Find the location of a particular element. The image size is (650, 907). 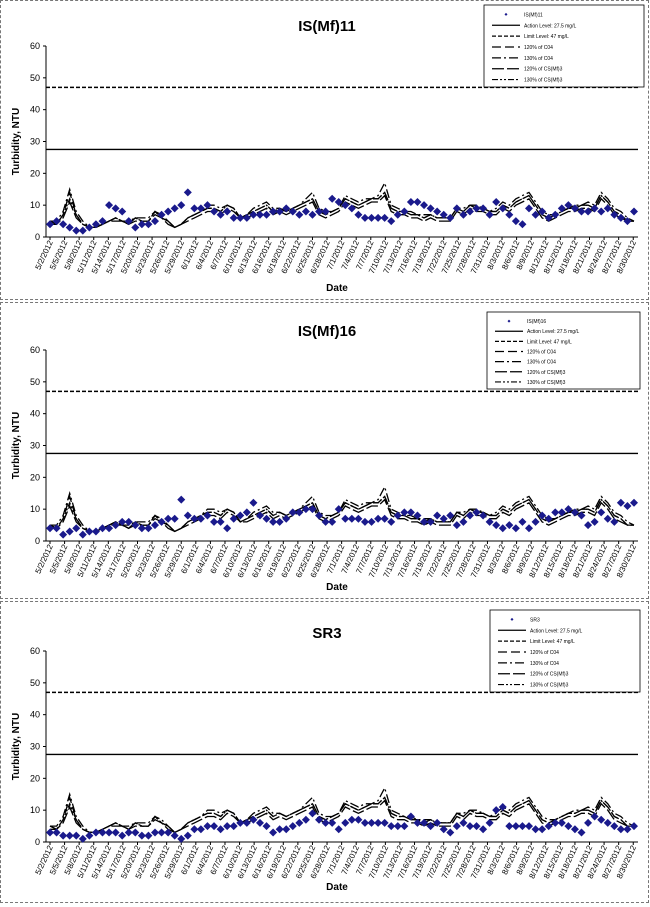

y-tick-label: 50 is located at coordinates (35, 78).